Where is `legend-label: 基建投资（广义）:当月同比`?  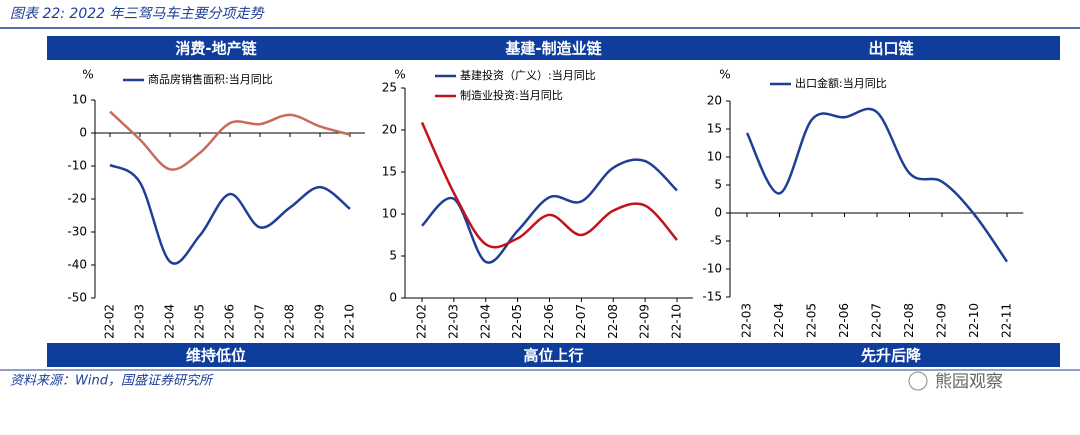
legend-label: 基建投资（广义）:当月同比 is located at coordinates (528, 75).